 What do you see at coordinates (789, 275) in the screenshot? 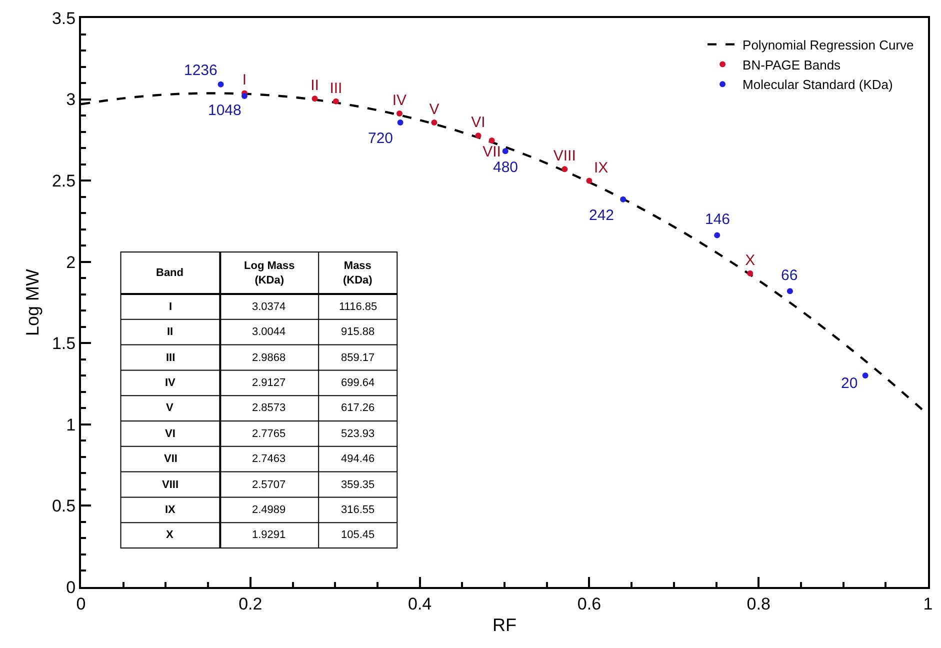
I see `annotation: 66` at bounding box center [789, 275].